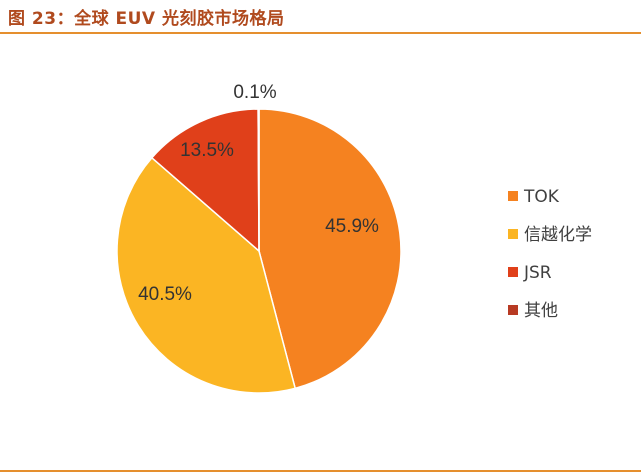  What do you see at coordinates (165, 294) in the screenshot?
I see `data-label-2: 40.5%` at bounding box center [165, 294].